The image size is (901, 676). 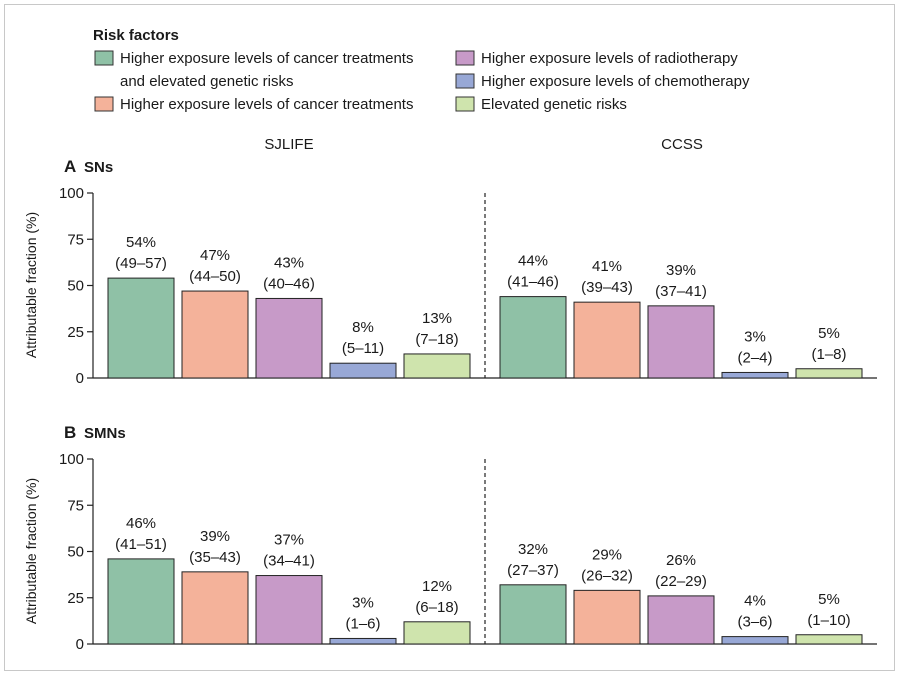 What do you see at coordinates (289, 338) in the screenshot?
I see `bar-a-sjlife-radiotherapy` at bounding box center [289, 338].